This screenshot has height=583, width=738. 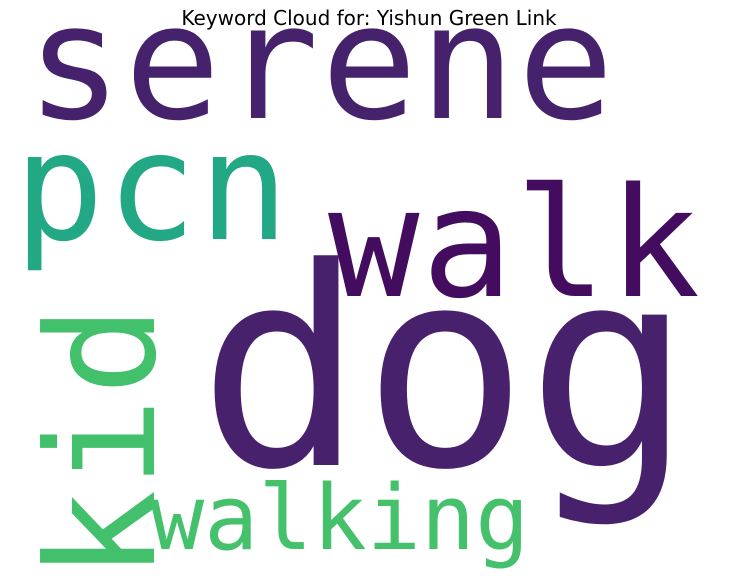 What do you see at coordinates (340, 518) in the screenshot?
I see `word-walking: walking` at bounding box center [340, 518].